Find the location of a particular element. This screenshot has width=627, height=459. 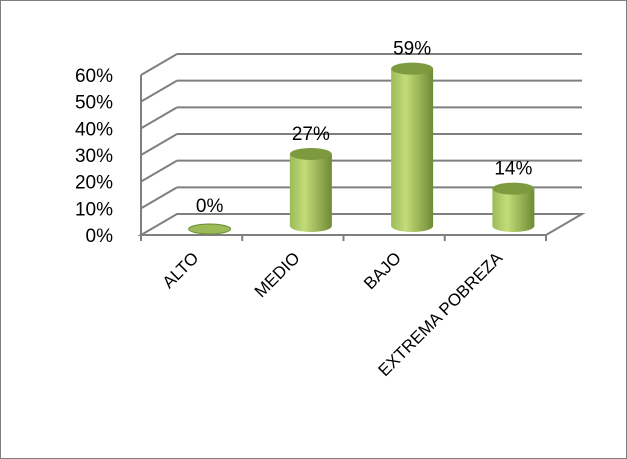

data-label: 59% is located at coordinates (412, 49).